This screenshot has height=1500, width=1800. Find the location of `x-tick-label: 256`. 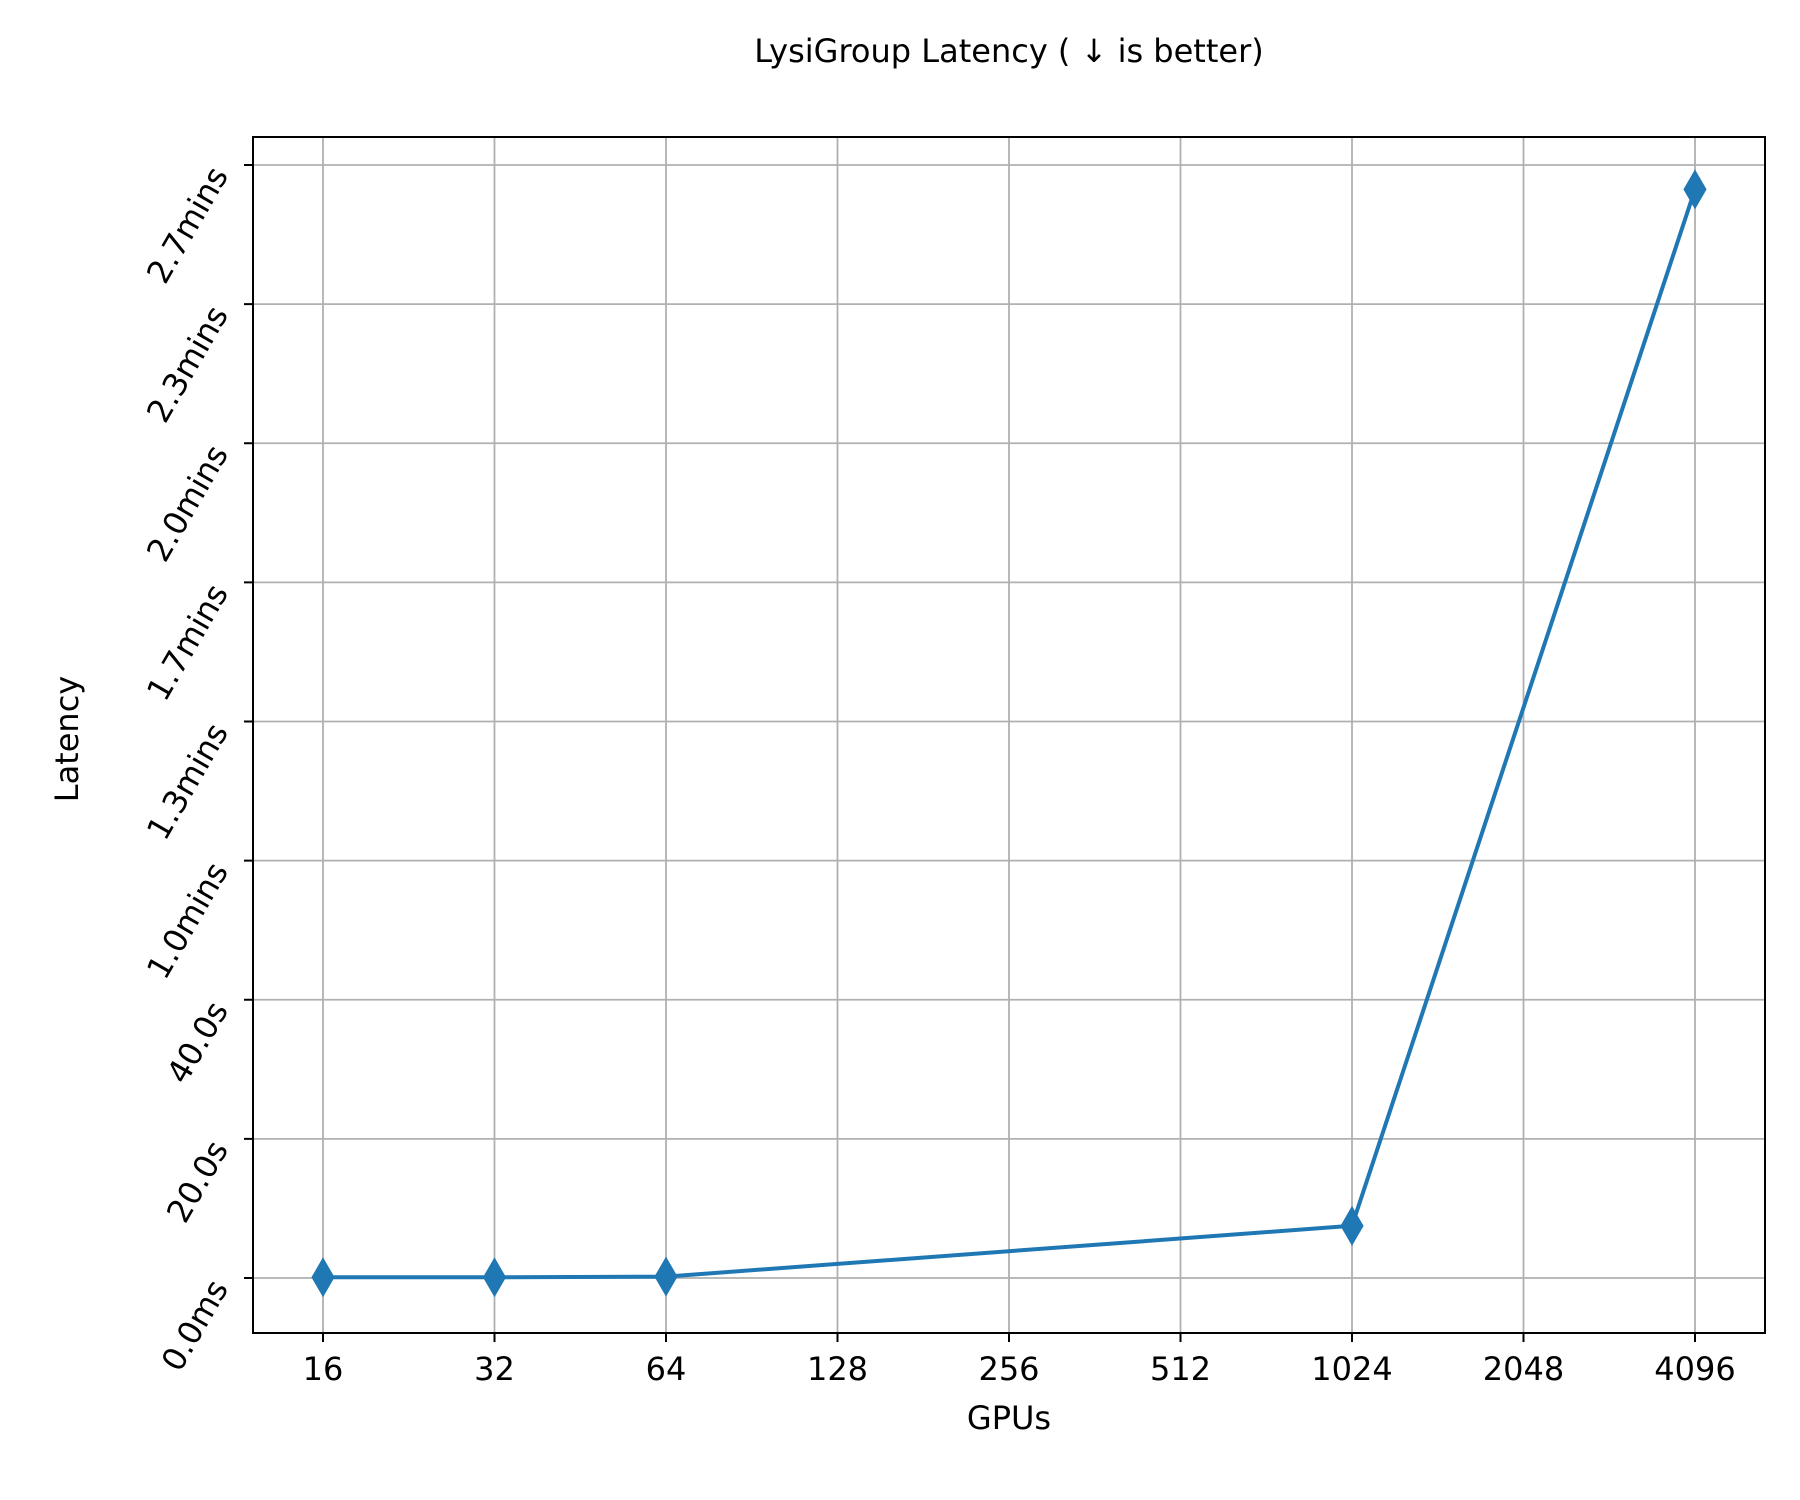

x-tick-label: 256 is located at coordinates (1008, 1369).